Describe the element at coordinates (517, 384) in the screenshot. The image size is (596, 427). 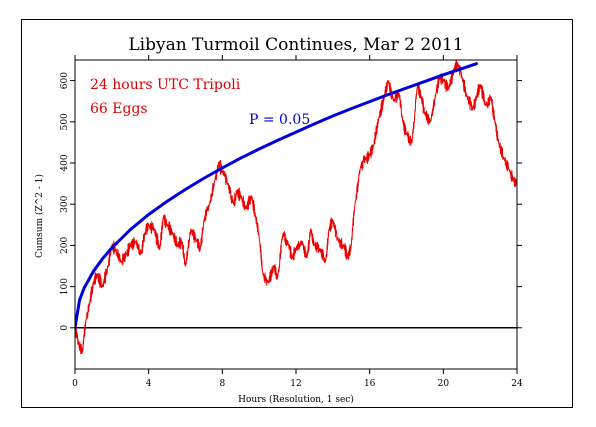
I see `x-tick-label: 24` at that location.